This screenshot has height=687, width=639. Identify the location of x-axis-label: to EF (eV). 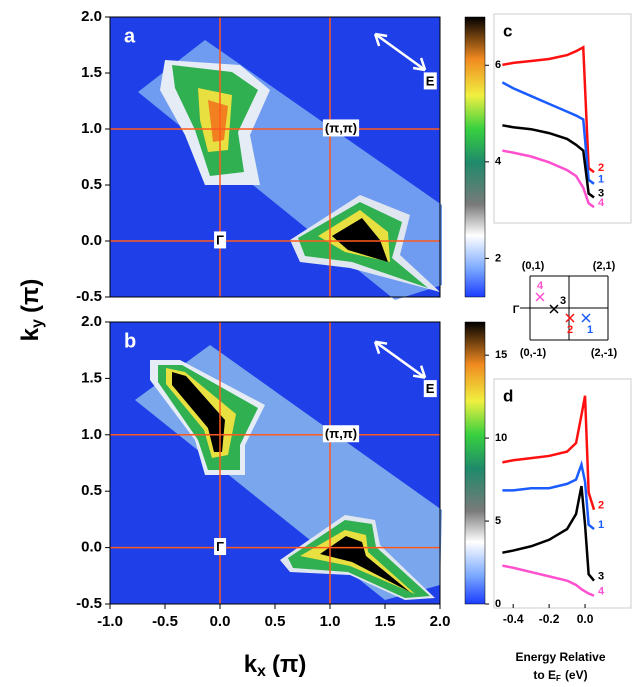
(560, 675).